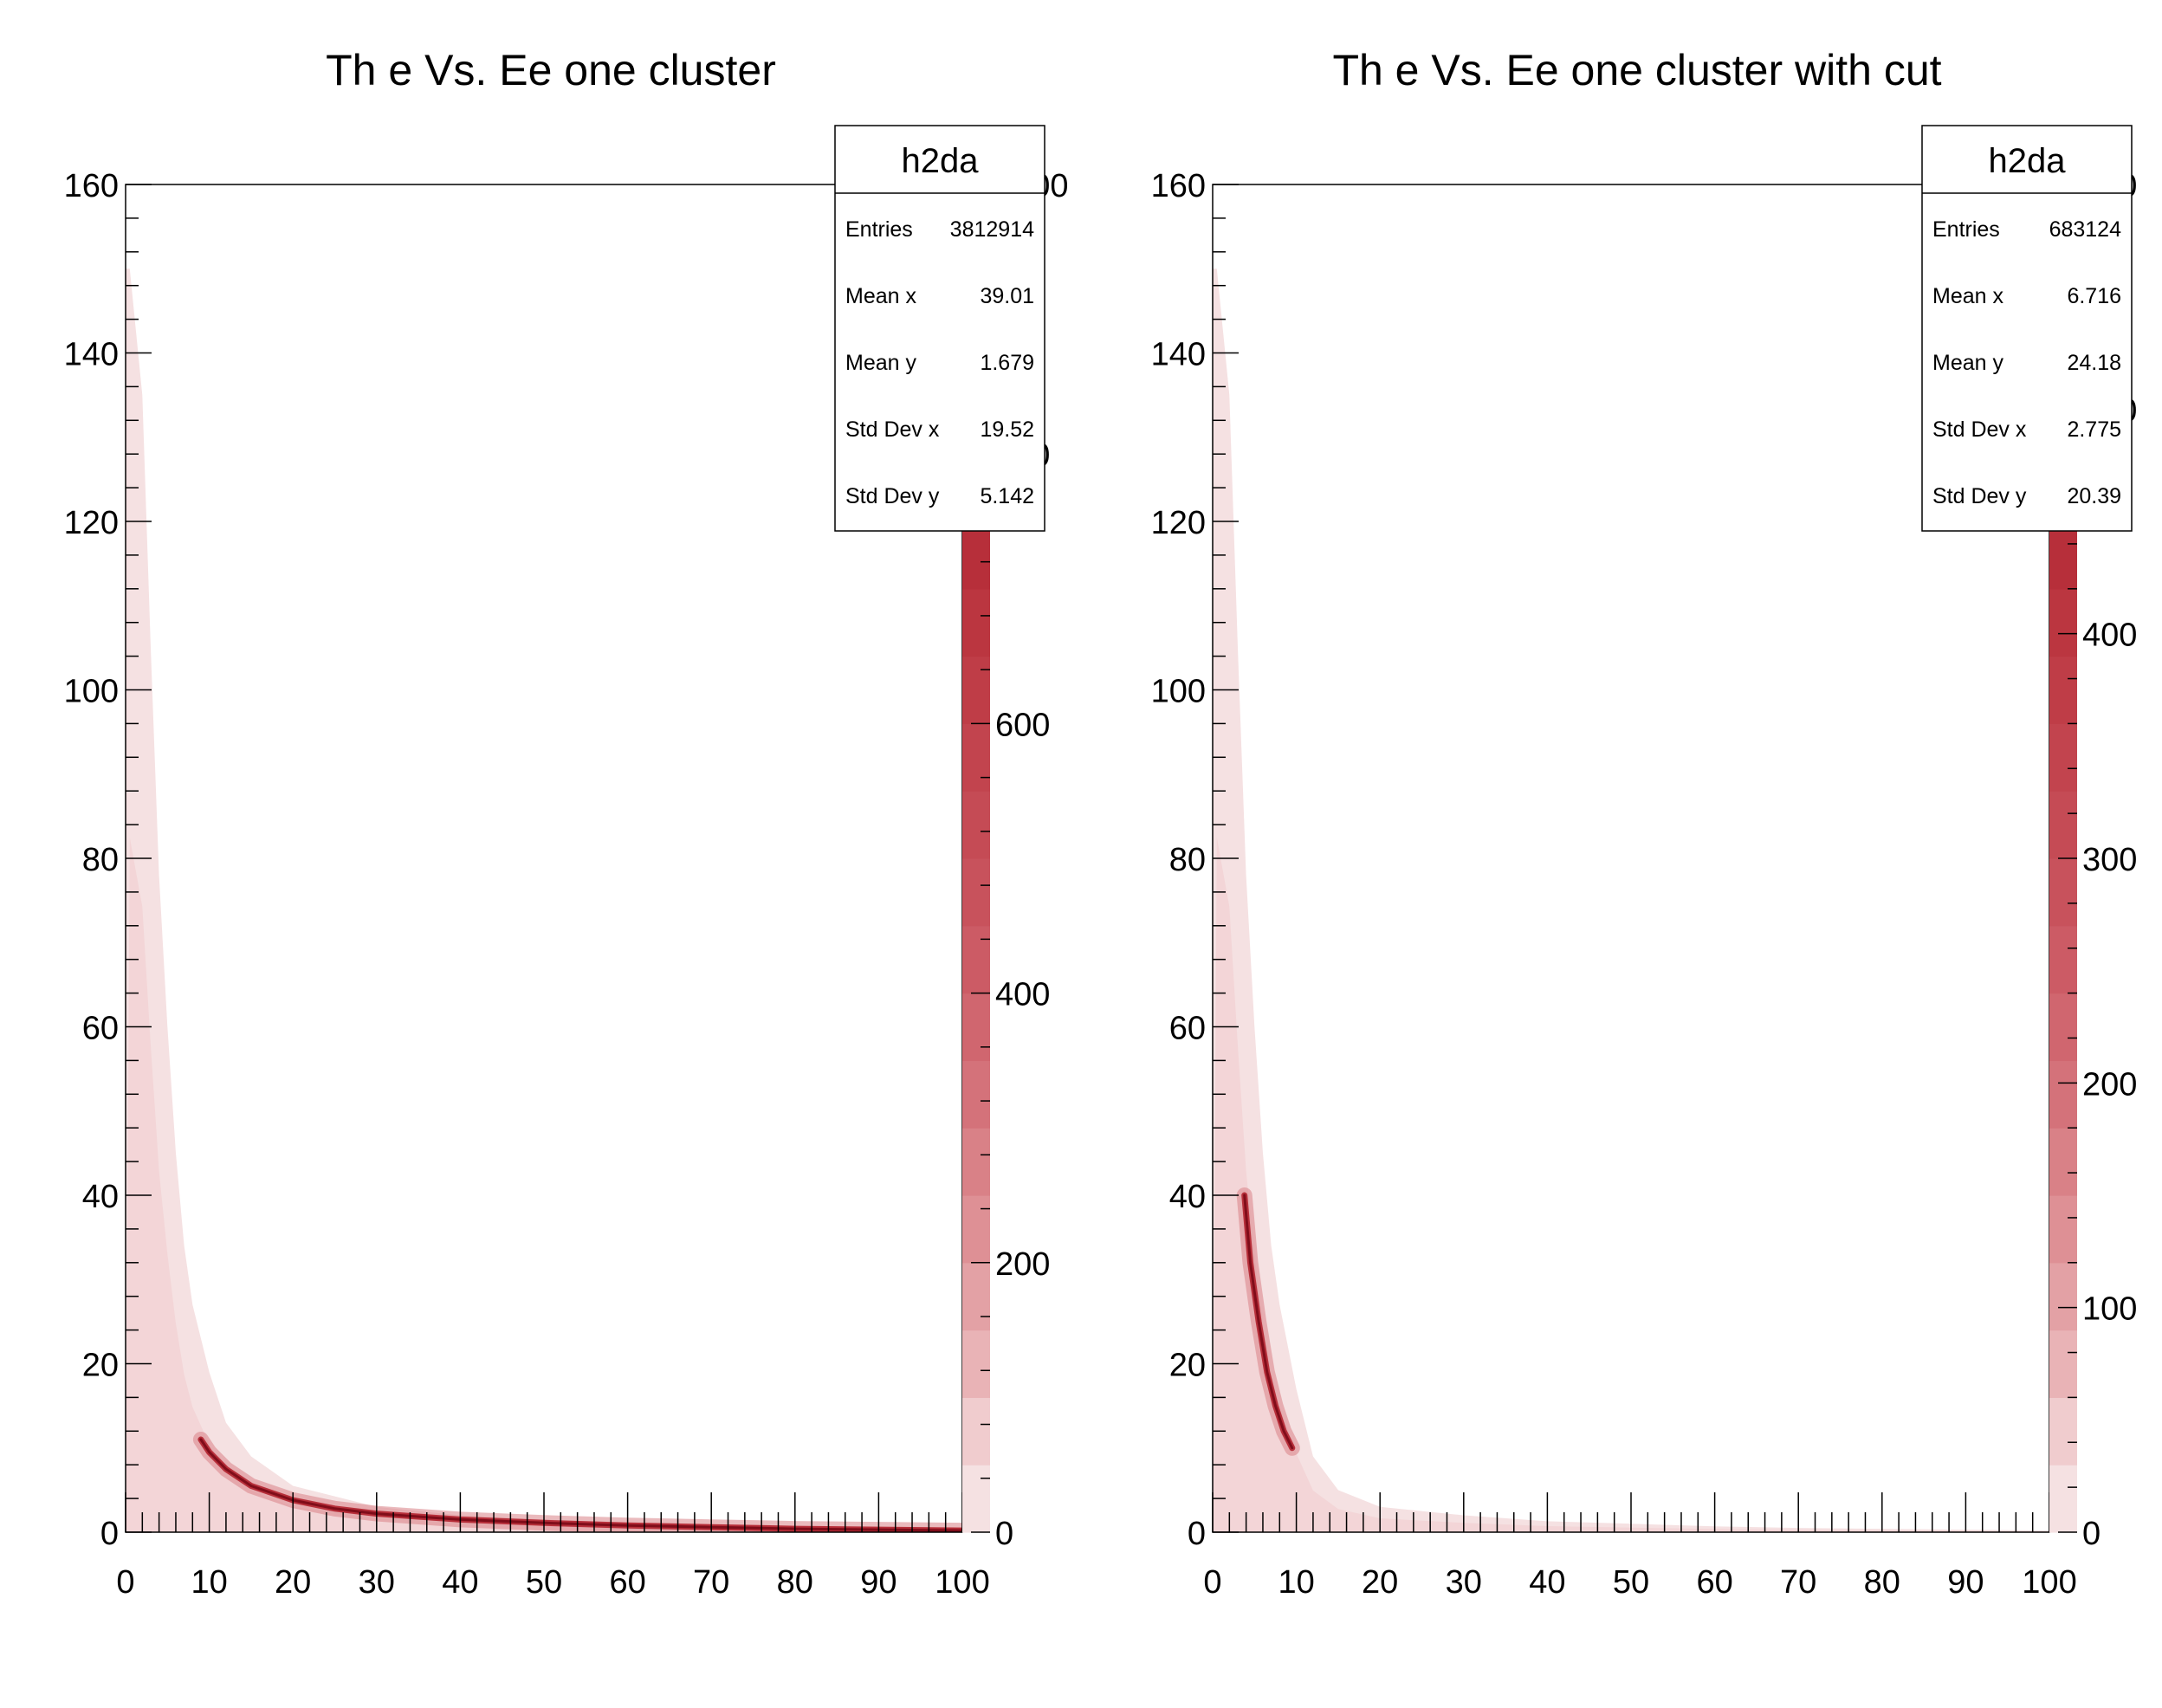 The image size is (2162, 1708). What do you see at coordinates (1023, 1264) in the screenshot?
I see `color-scale-label: 200` at bounding box center [1023, 1264].